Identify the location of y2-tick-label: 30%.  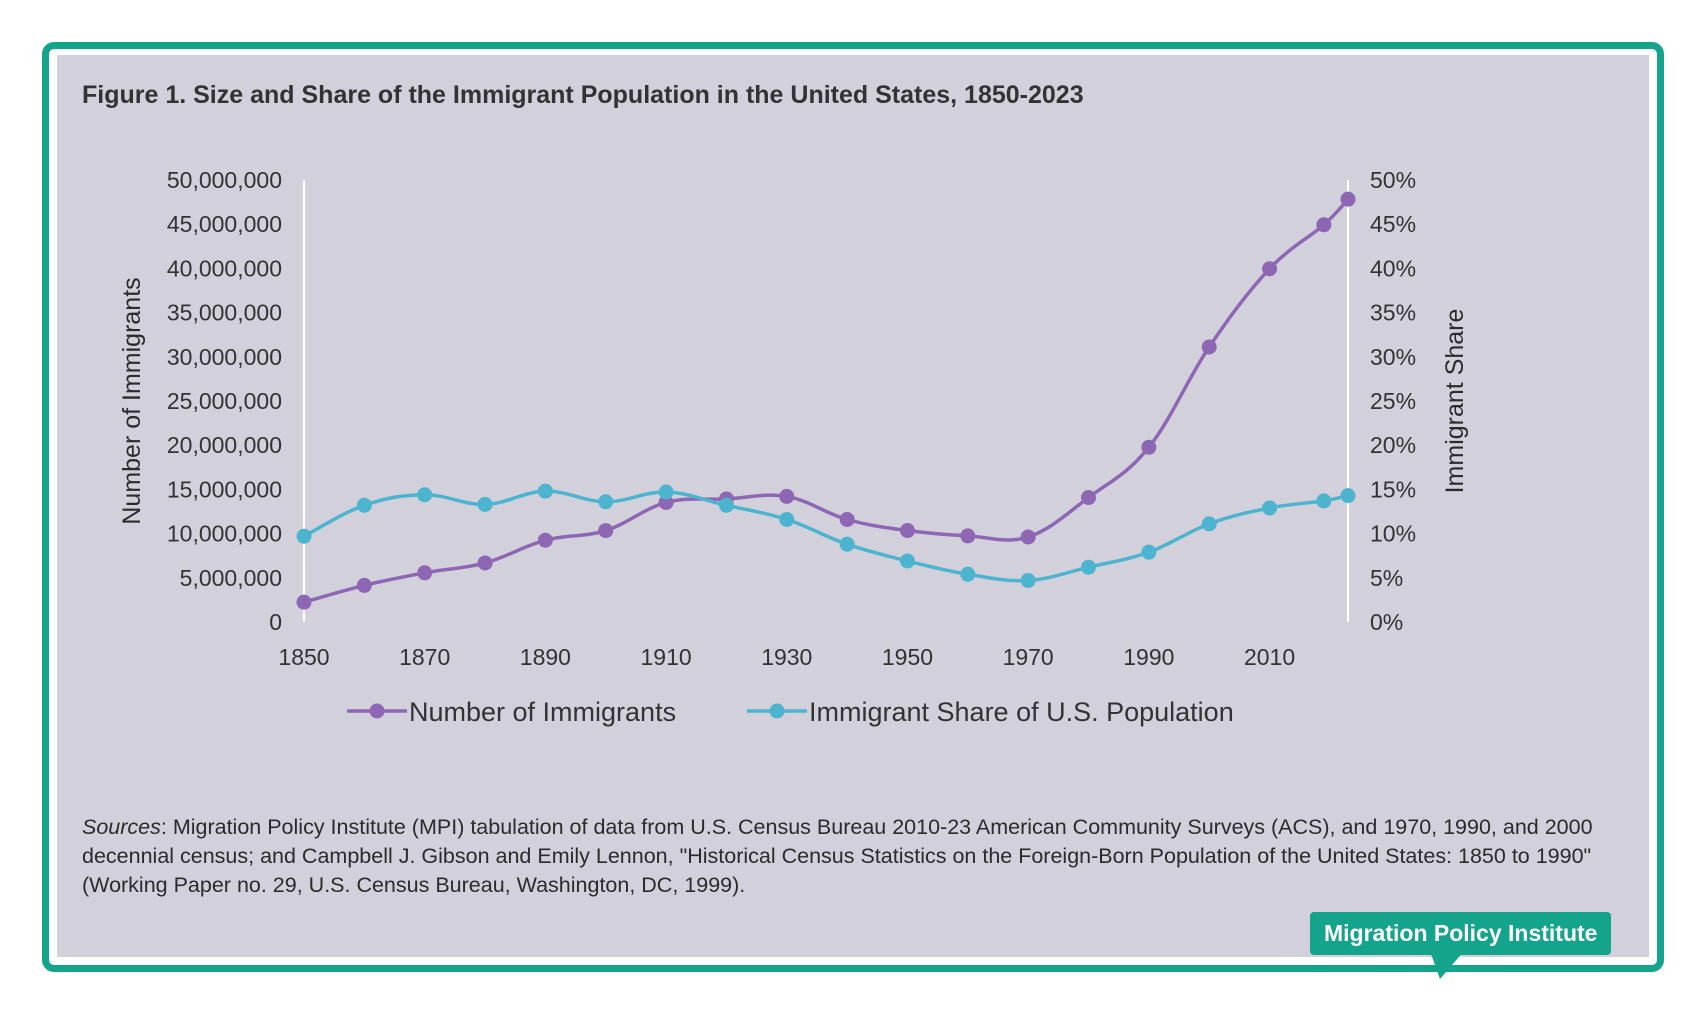
(1393, 357).